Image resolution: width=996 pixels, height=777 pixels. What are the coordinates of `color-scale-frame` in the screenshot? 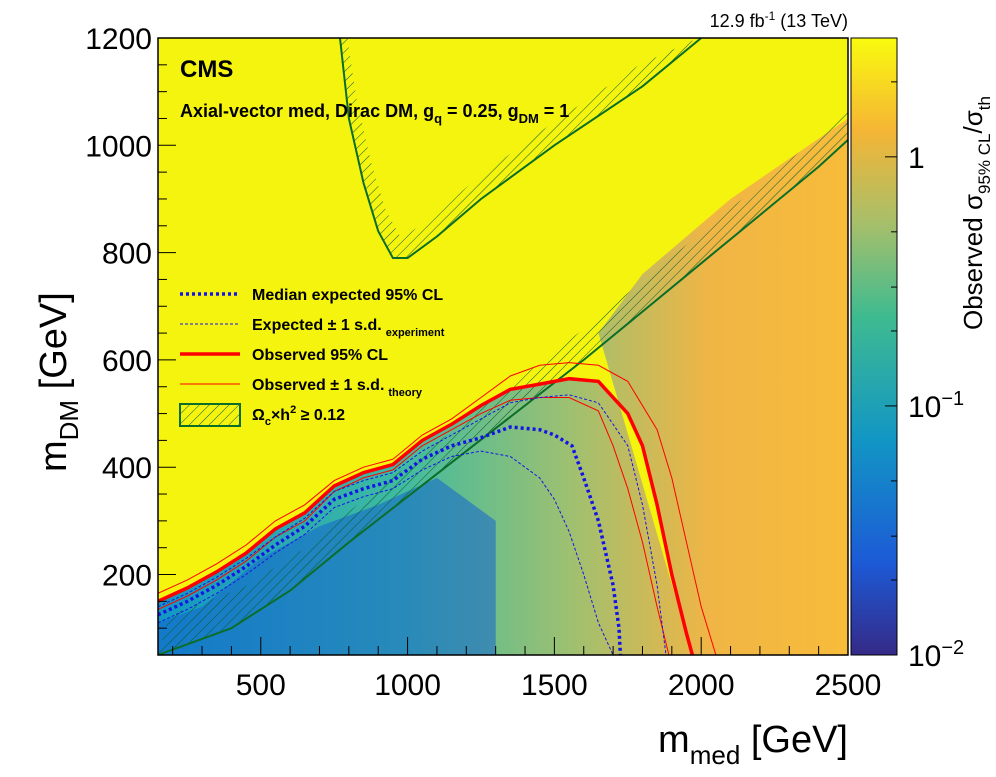 It's located at (874, 346).